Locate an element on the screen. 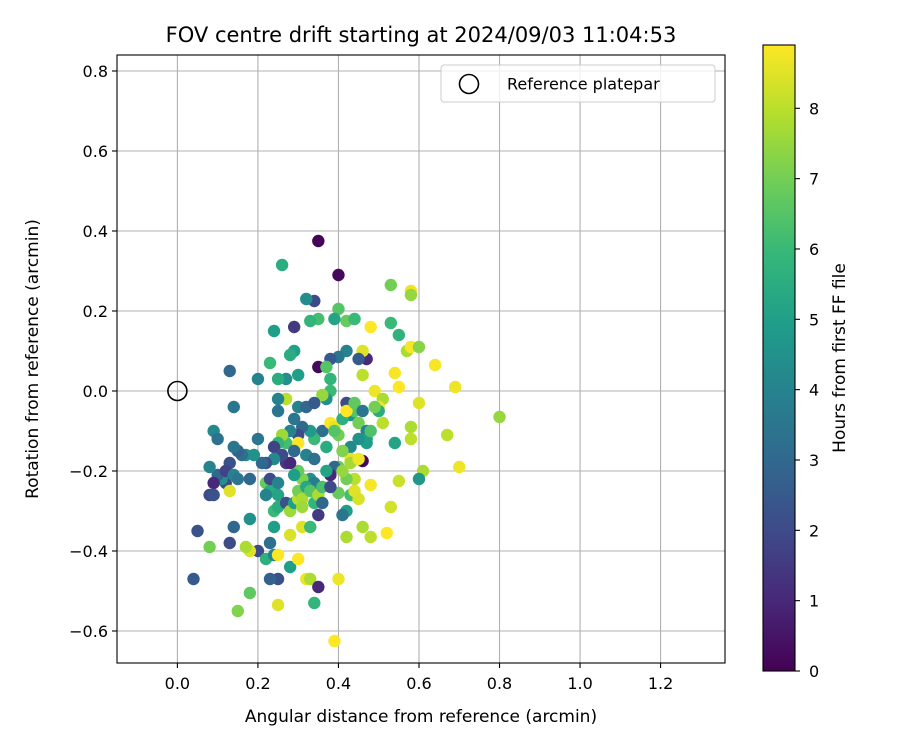 This screenshot has height=750, width=900. colorbar-tick-label: 0 is located at coordinates (814, 671).